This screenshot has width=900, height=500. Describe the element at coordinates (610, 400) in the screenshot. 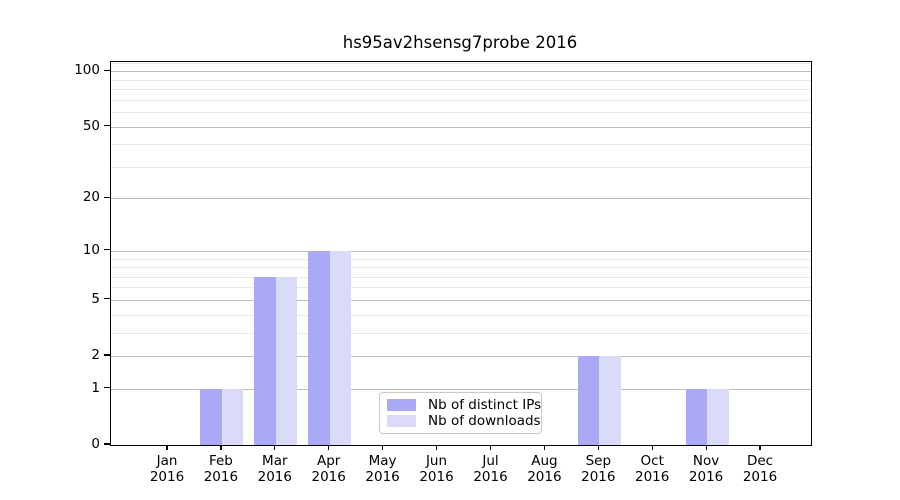

I see `bar-downloads-sep` at that location.